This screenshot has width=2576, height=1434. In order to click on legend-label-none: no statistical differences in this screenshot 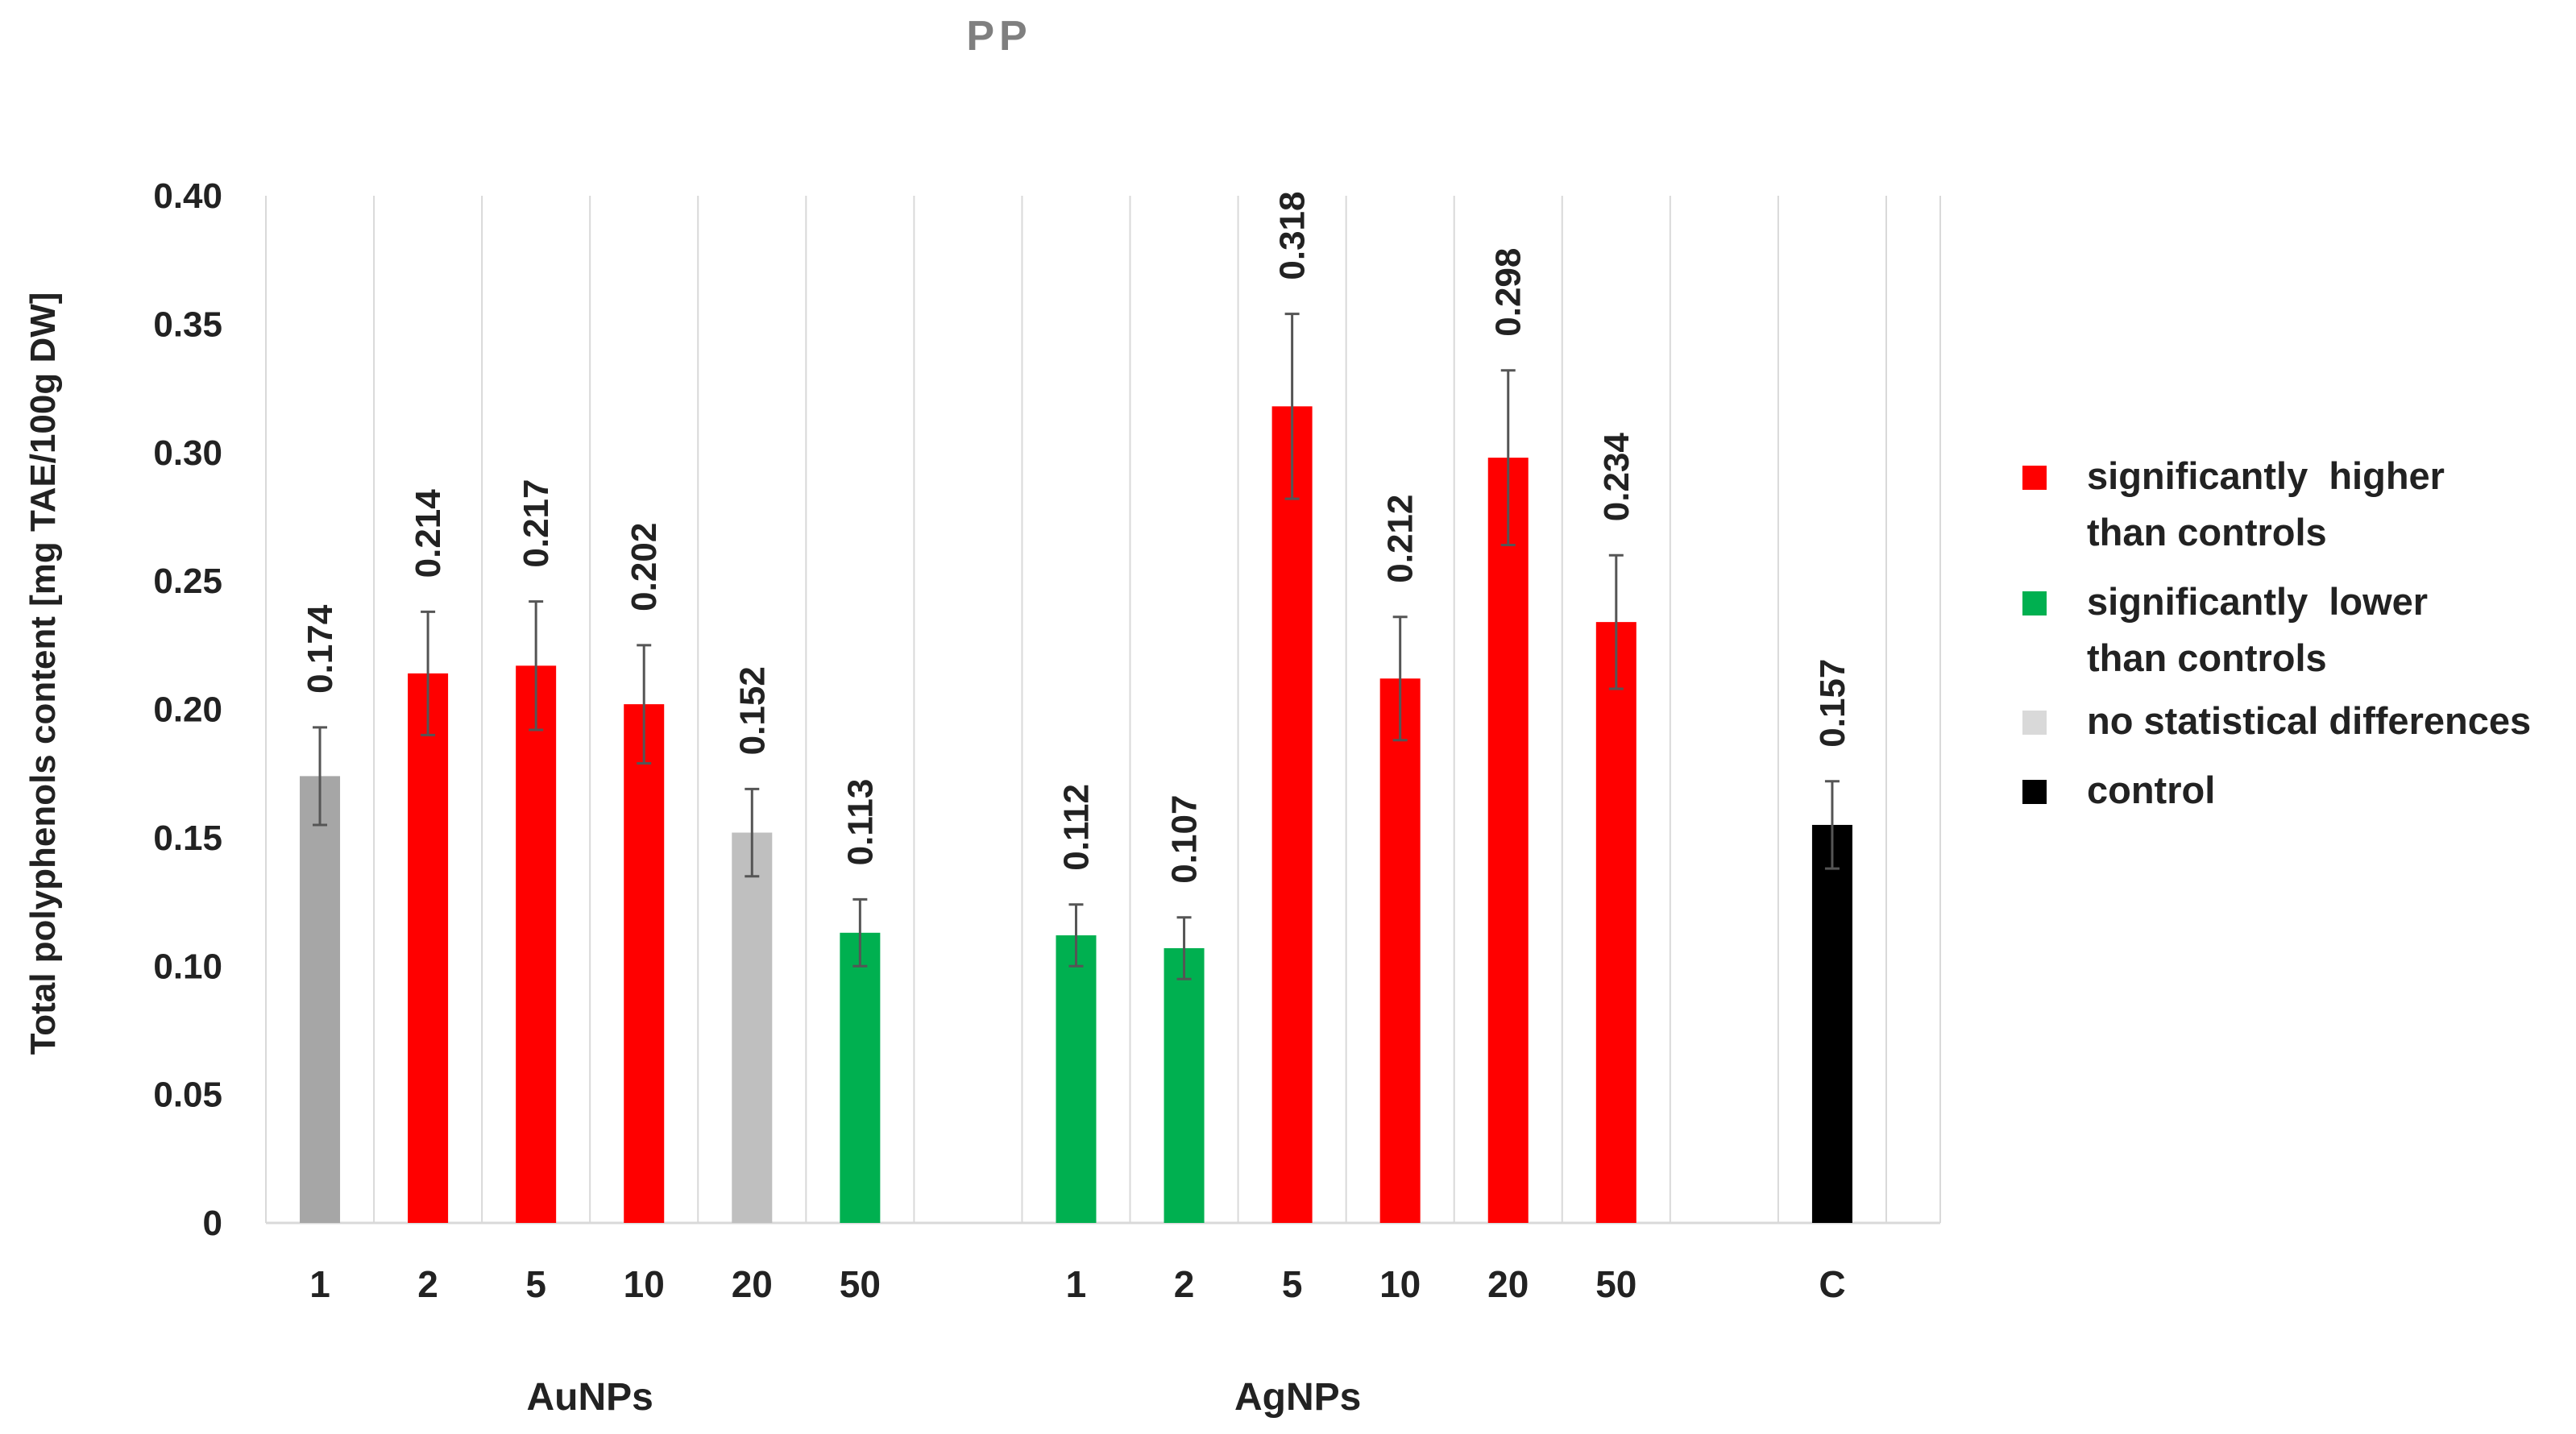, I will do `click(2309, 720)`.